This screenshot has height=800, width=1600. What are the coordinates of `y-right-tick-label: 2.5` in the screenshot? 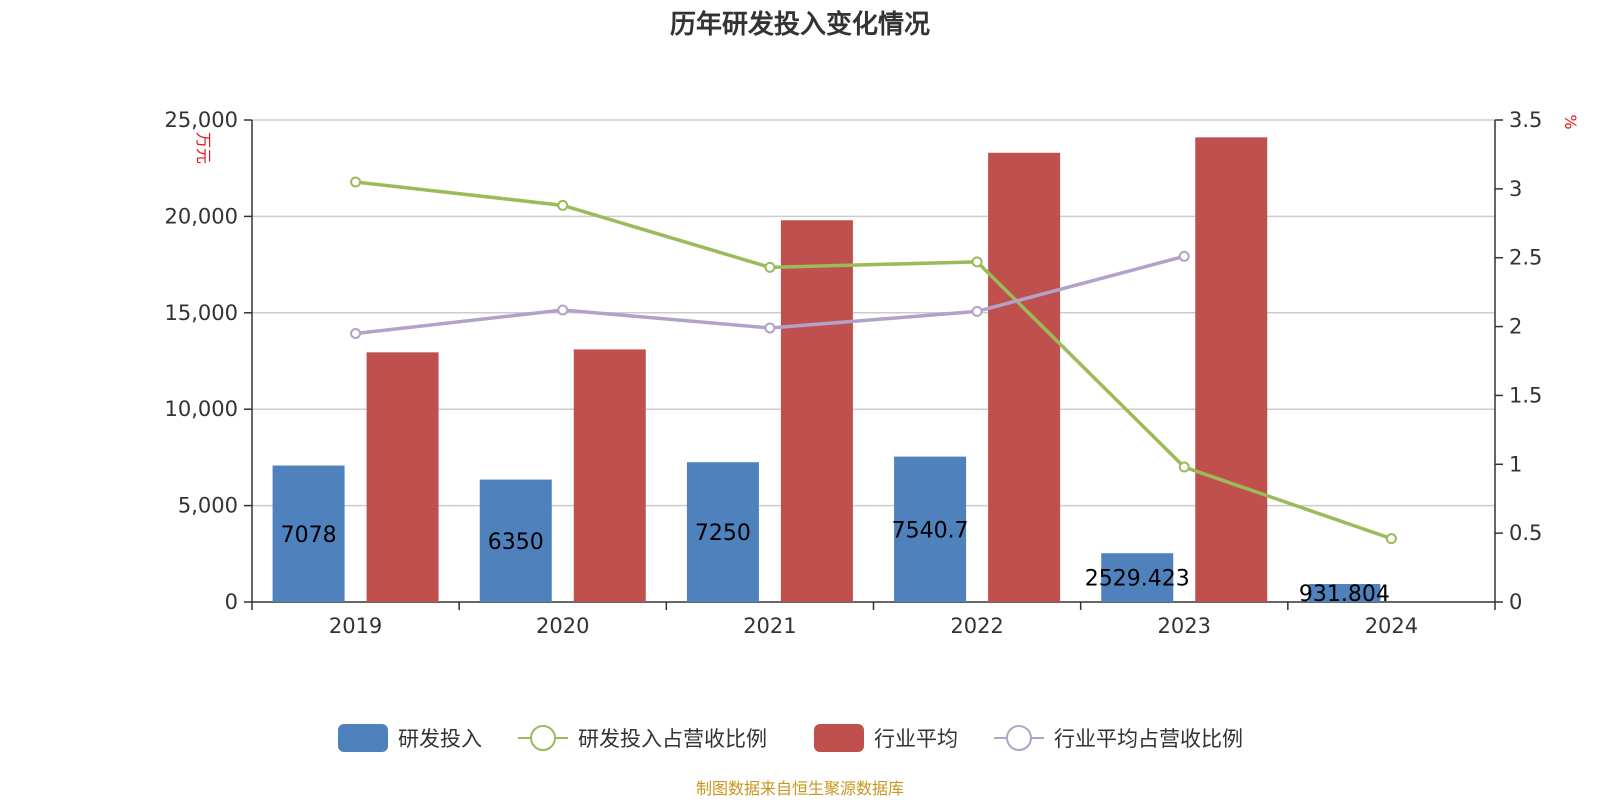 It's located at (1525, 258).